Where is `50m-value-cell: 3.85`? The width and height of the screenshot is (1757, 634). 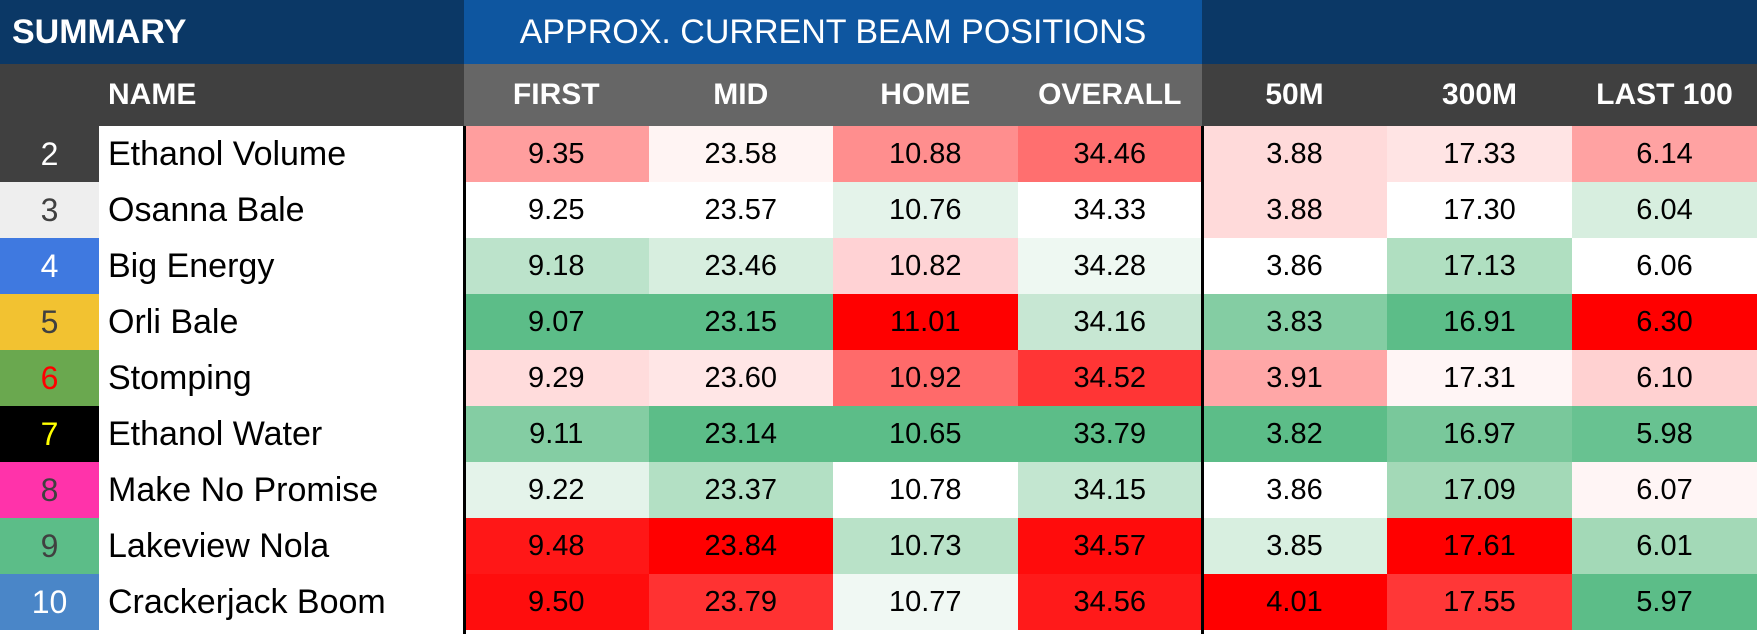 50m-value-cell: 3.85 is located at coordinates (1294, 546).